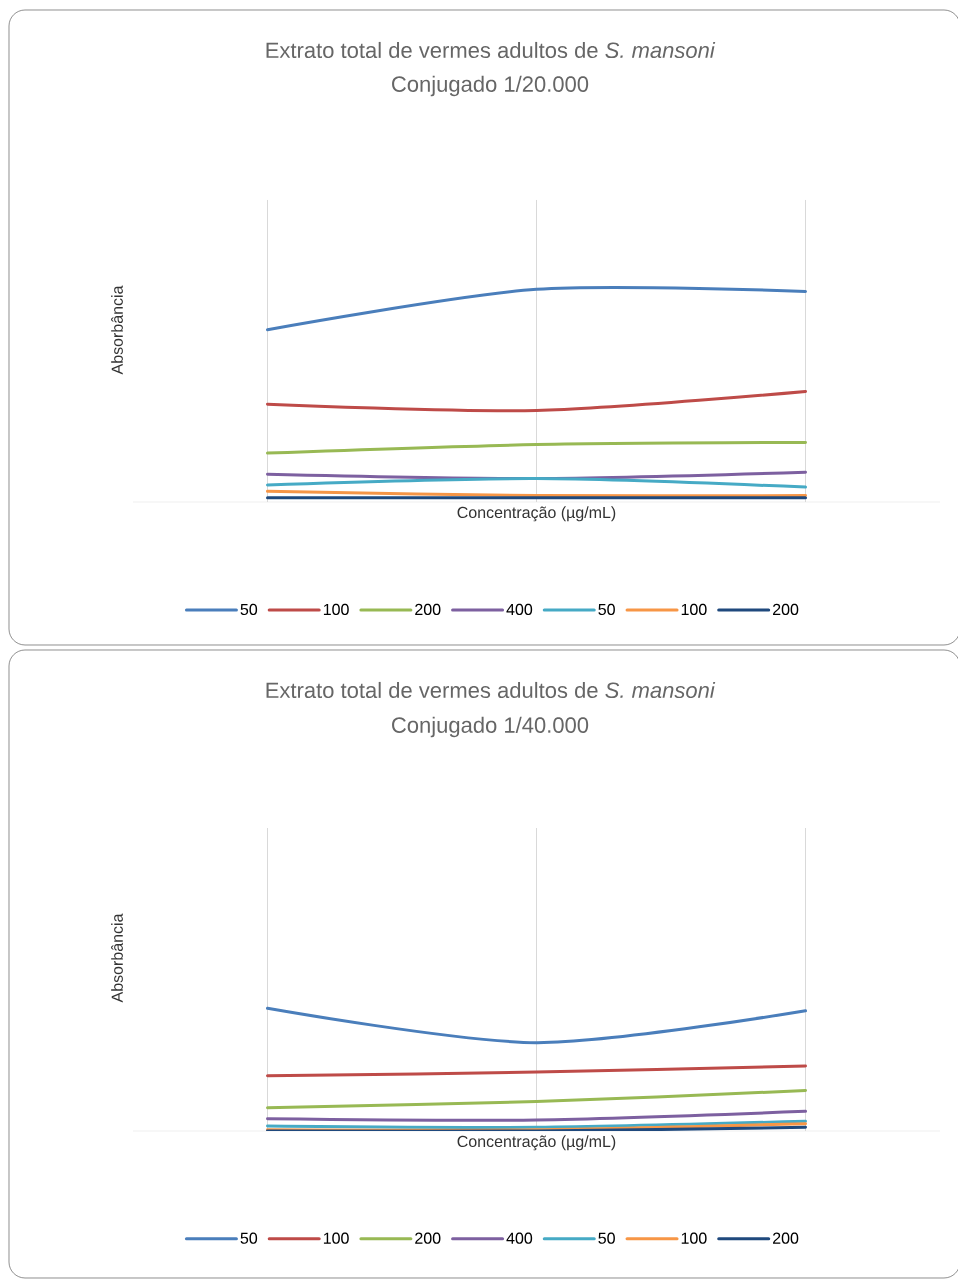  Describe the element at coordinates (490, 86) in the screenshot. I see `chart-subtitle: Conjugado 1/20.000` at that location.